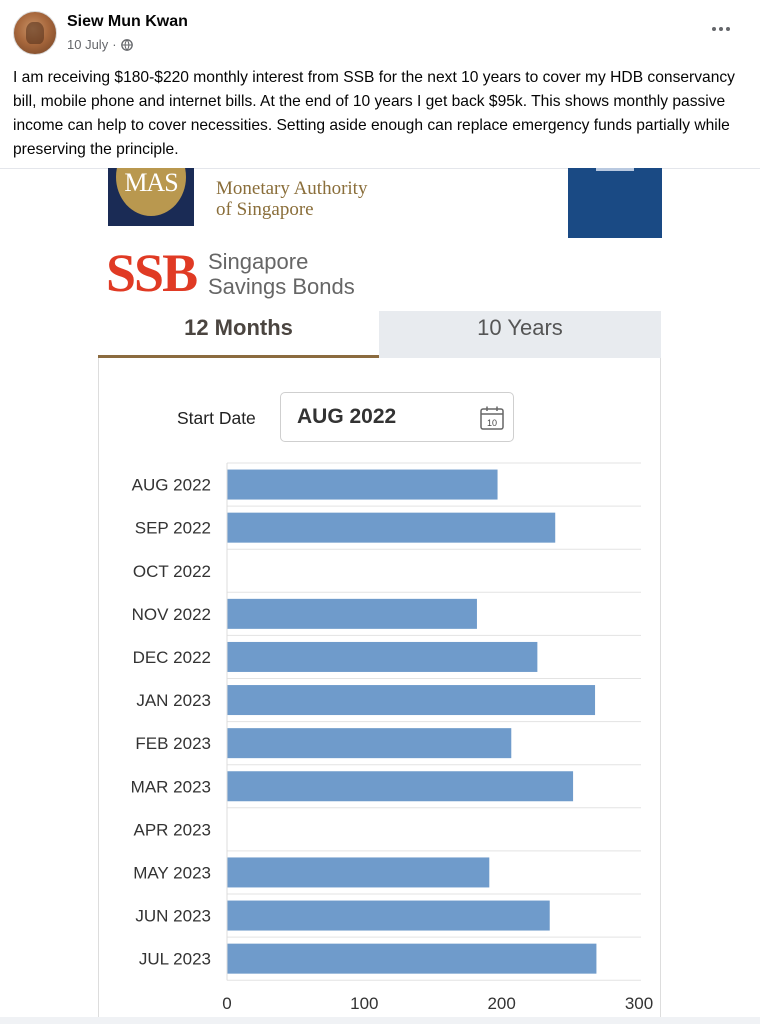 The image size is (760, 1025). I want to click on category-label: APR 2023, so click(173, 829).